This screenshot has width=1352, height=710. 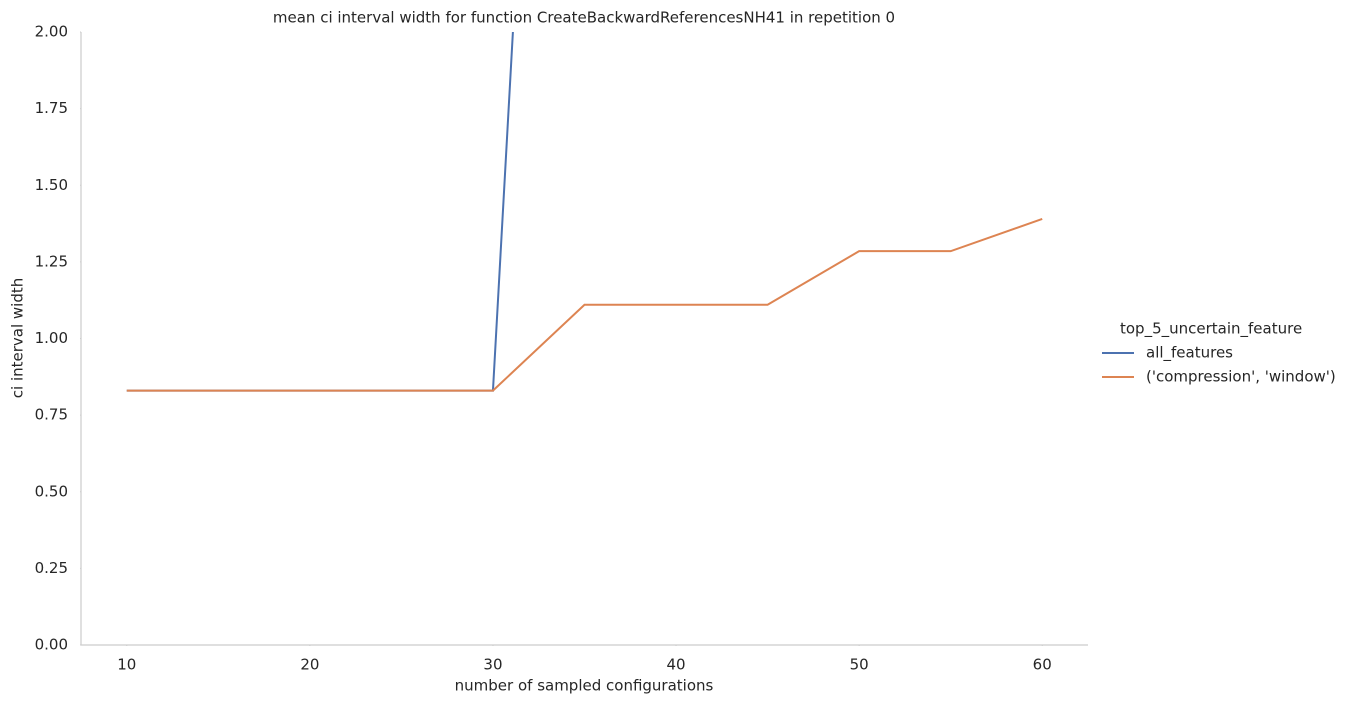 I want to click on x-tick-label: 60, so click(x=1042, y=665).